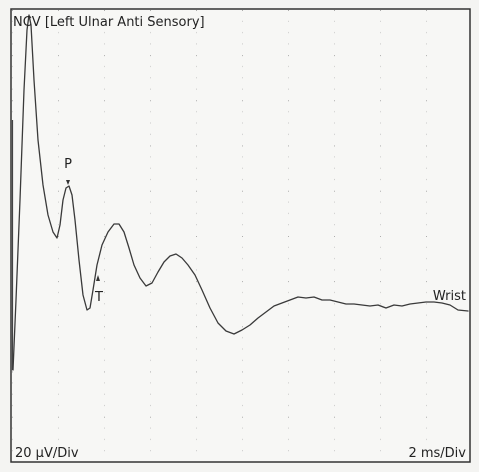  Describe the element at coordinates (68, 164) in the screenshot. I see `peak-marker-label: P` at that location.